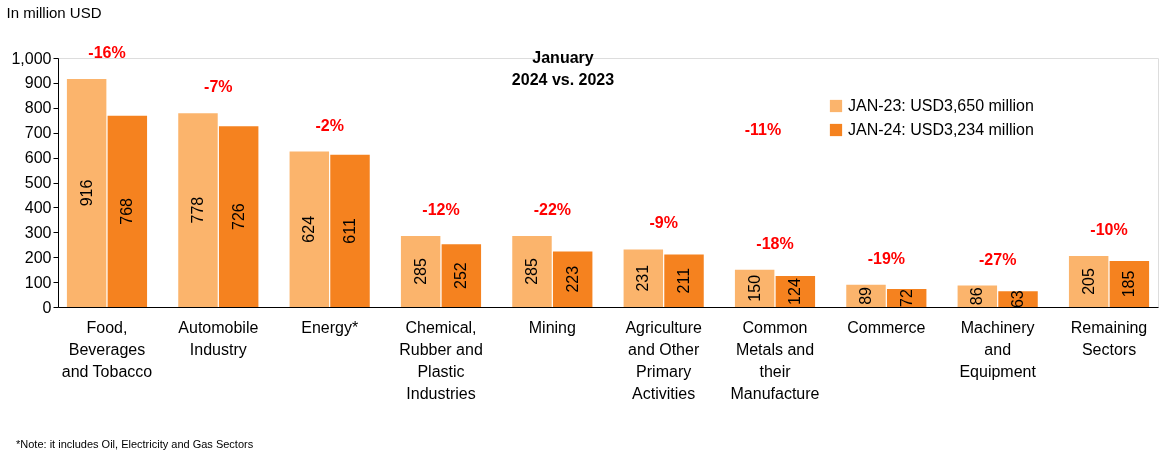  I want to click on y-tick-label: 200, so click(38, 257).